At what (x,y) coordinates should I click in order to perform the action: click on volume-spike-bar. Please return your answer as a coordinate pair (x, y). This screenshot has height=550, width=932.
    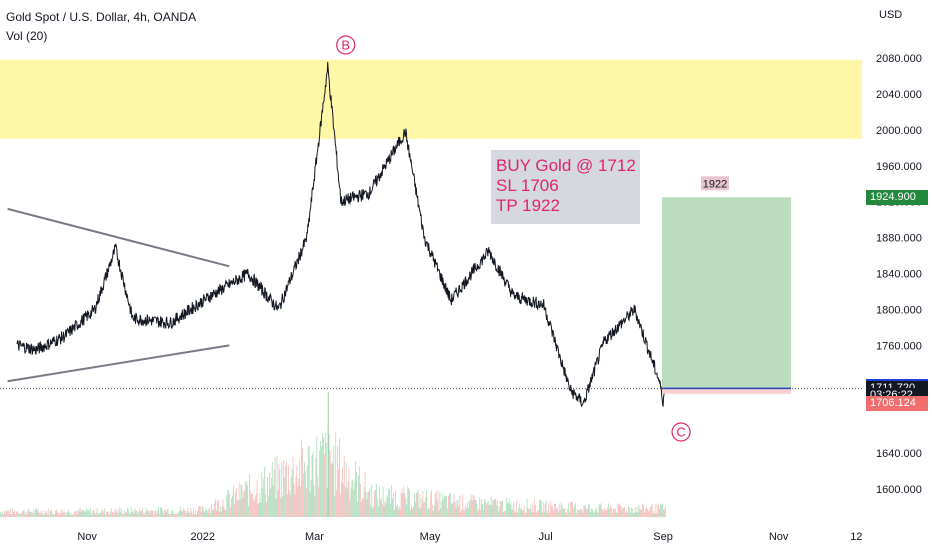
    Looking at the image, I should click on (328, 454).